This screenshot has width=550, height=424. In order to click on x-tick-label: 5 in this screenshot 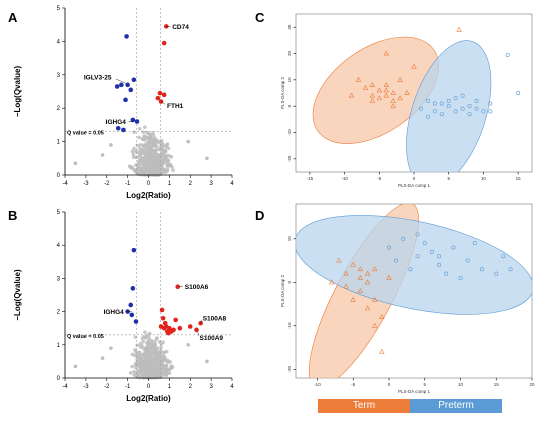, I will do `click(448, 178)`.